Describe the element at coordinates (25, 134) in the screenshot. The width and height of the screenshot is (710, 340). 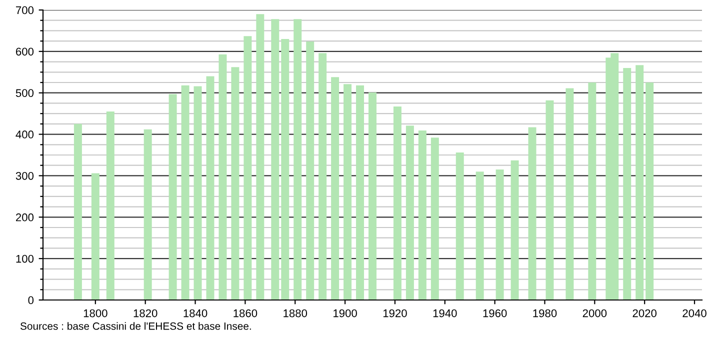
I see `y-tick-label: 400` at that location.